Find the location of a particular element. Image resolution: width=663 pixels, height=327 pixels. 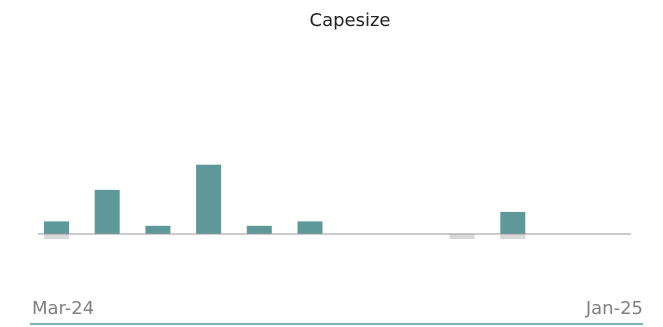

bottom-rule is located at coordinates (336, 324).